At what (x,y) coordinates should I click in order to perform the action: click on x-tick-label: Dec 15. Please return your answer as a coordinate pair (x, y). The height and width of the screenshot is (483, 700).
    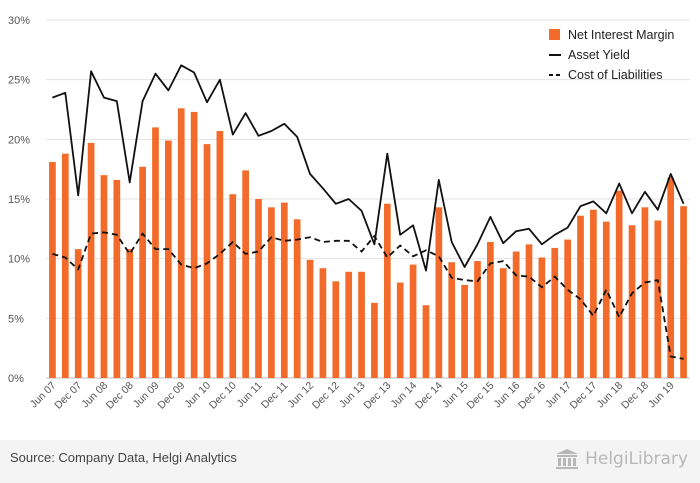
    Looking at the image, I should click on (480, 396).